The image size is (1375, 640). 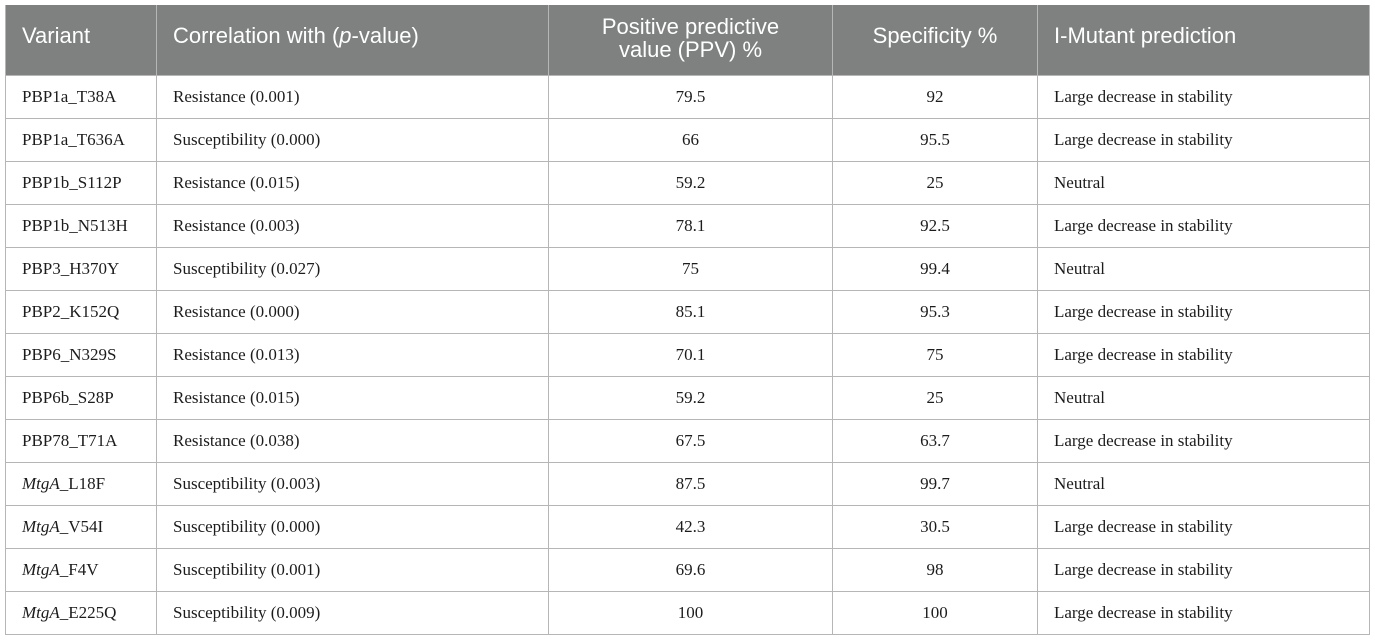 I want to click on cell-correlation: Resistance (0.001), so click(x=352, y=97).